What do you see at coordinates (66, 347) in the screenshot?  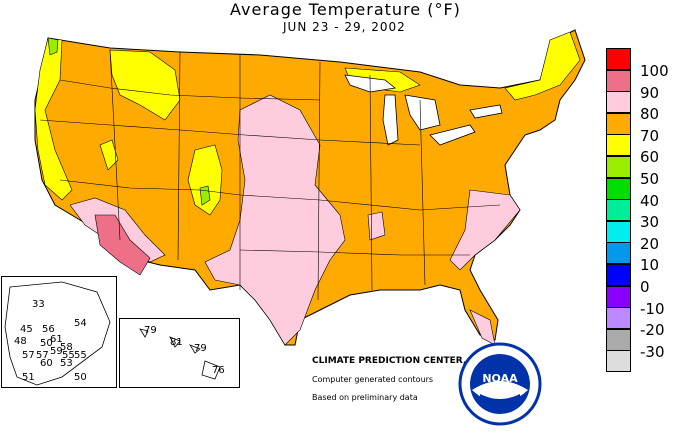 I see `alaska-value: 58` at bounding box center [66, 347].